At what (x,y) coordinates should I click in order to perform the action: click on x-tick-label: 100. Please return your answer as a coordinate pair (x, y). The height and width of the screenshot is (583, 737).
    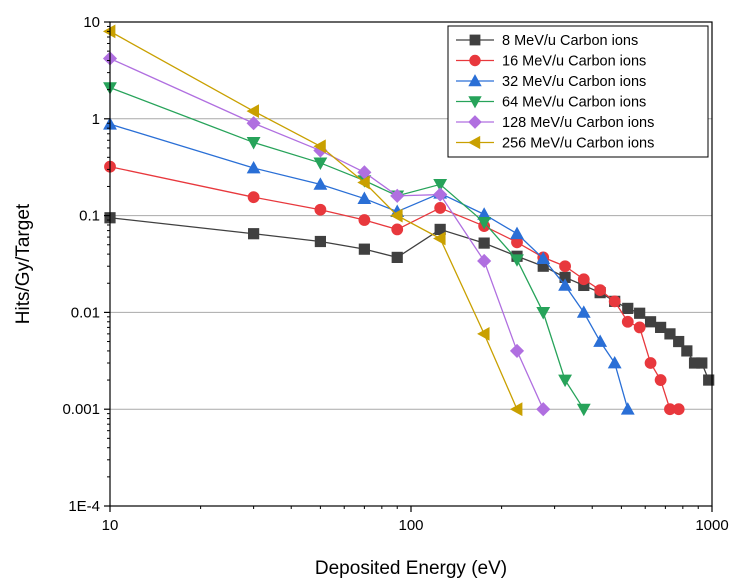
    Looking at the image, I should click on (410, 525).